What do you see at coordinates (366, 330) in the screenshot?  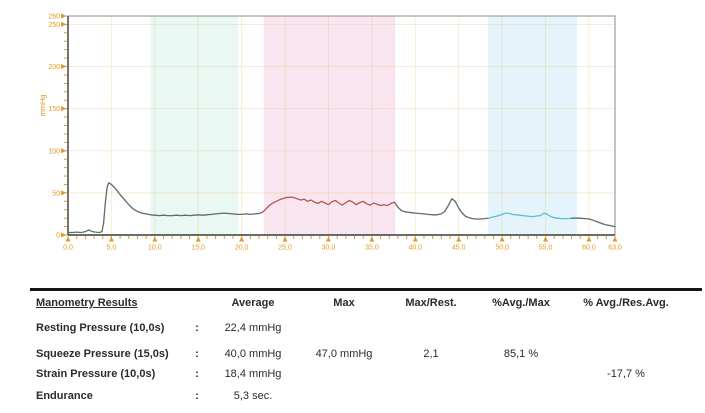 I see `table-row-resting-pressure: Resting Pressure (10,0s) : 22,4 mmHg` at bounding box center [366, 330].